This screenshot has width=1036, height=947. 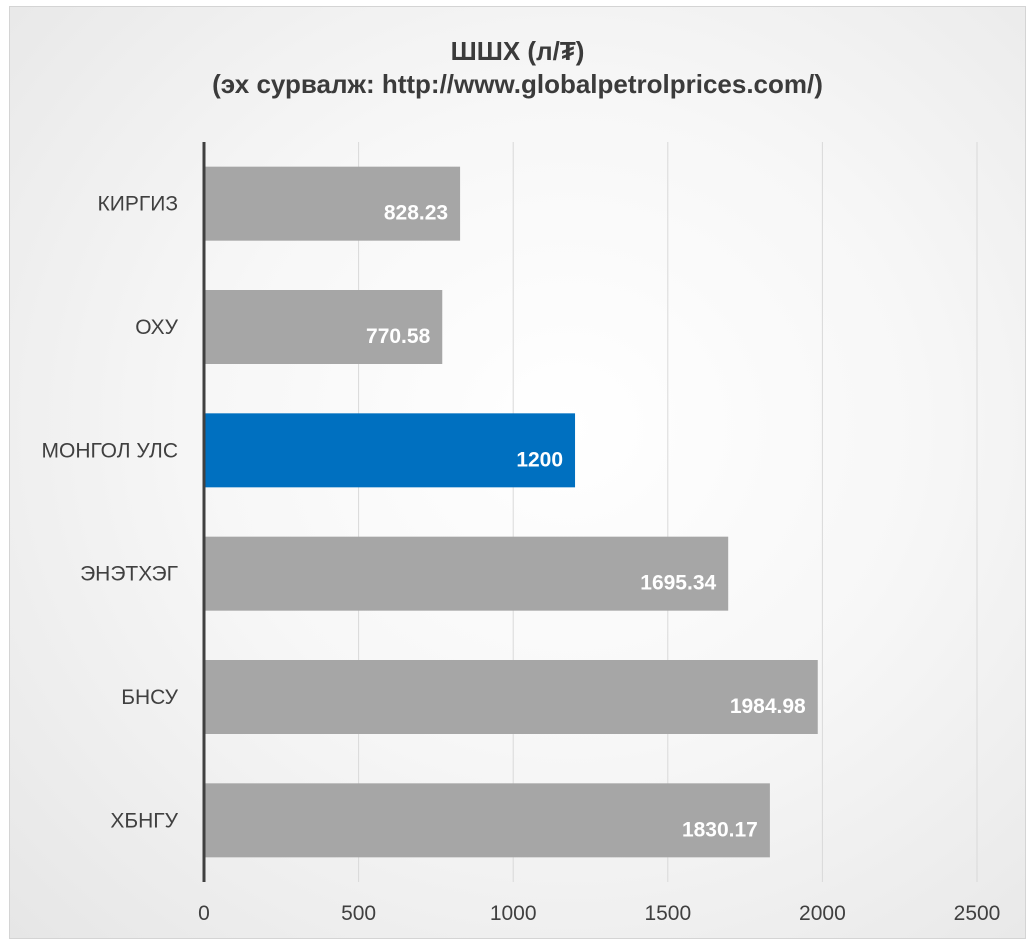 I want to click on x-tick-label: 2000, so click(x=822, y=913).